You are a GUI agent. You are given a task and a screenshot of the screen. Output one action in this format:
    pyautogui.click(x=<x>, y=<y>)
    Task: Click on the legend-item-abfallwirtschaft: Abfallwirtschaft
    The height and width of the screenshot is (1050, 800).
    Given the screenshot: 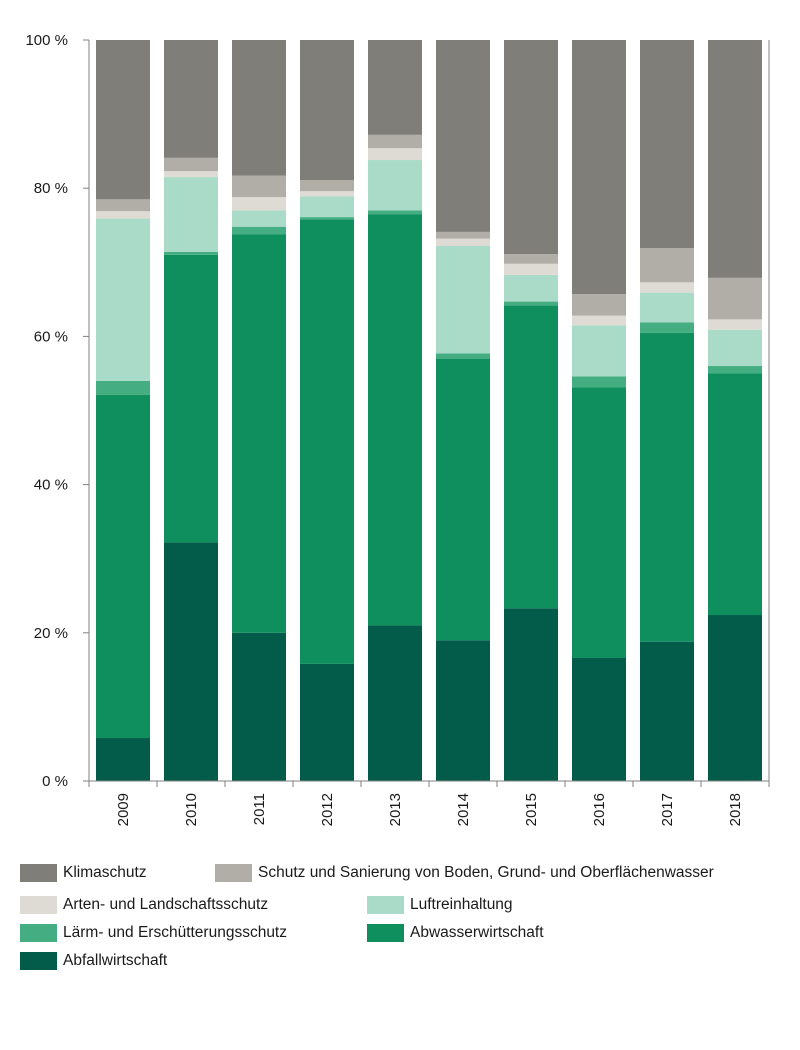 What is the action you would take?
    pyautogui.click(x=93, y=961)
    